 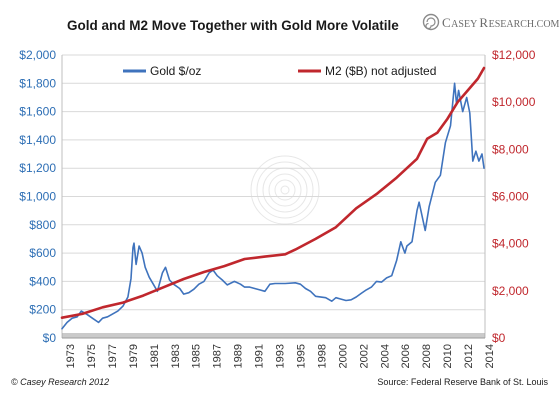 What do you see at coordinates (483, 22) in the screenshot?
I see `brand-r: R` at bounding box center [483, 22].